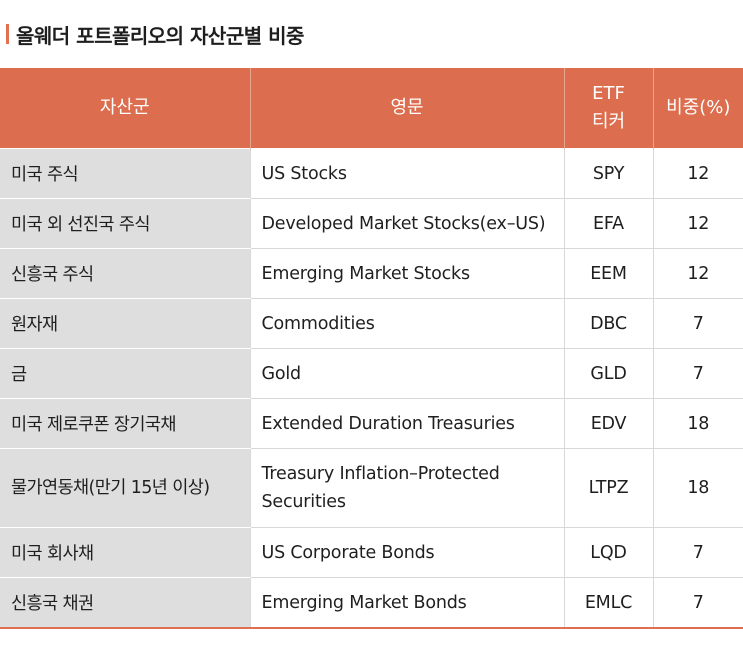 The image size is (743, 645). I want to click on table-row: 신흥국 주식 Emerging Market Stocks EEM 12, so click(371, 273).